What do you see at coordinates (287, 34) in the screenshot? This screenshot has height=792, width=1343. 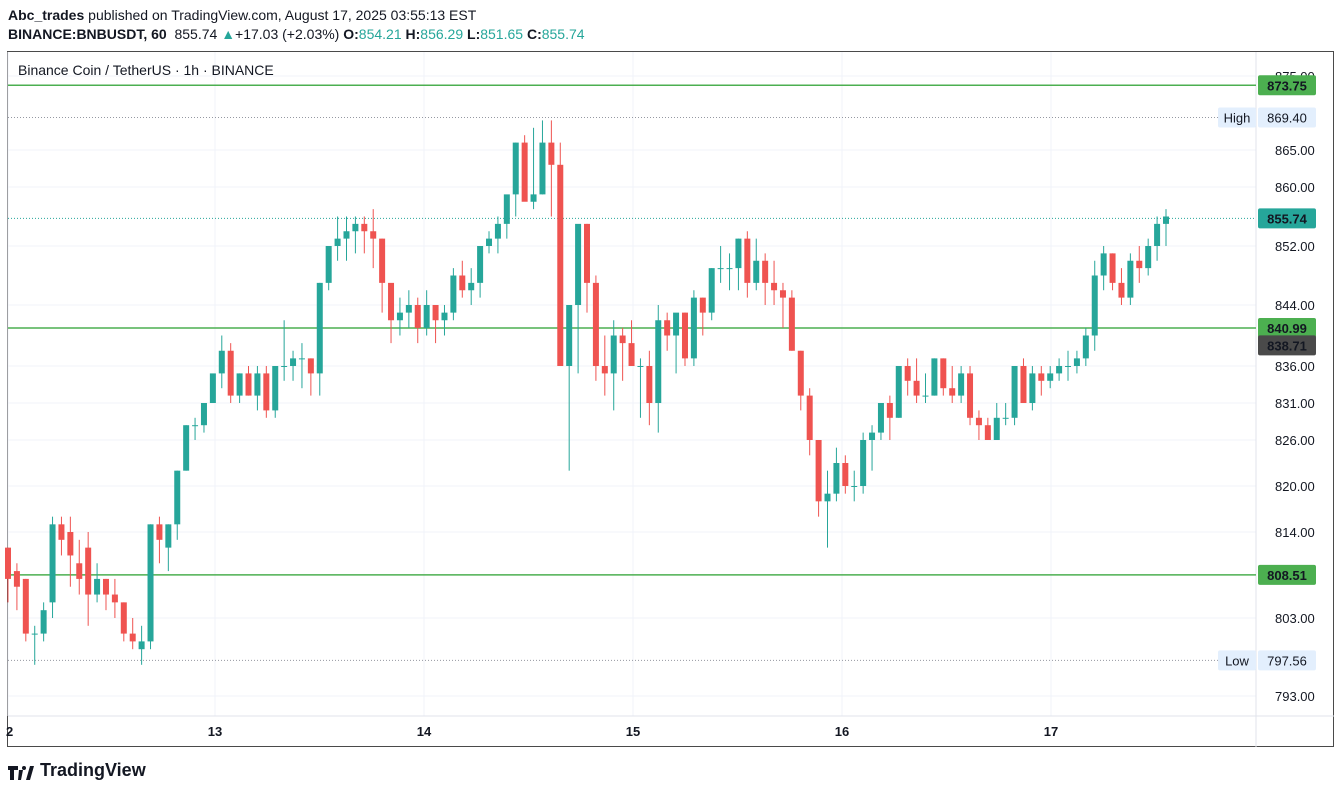 I see `price-change: +17.03 (+2.03%)` at bounding box center [287, 34].